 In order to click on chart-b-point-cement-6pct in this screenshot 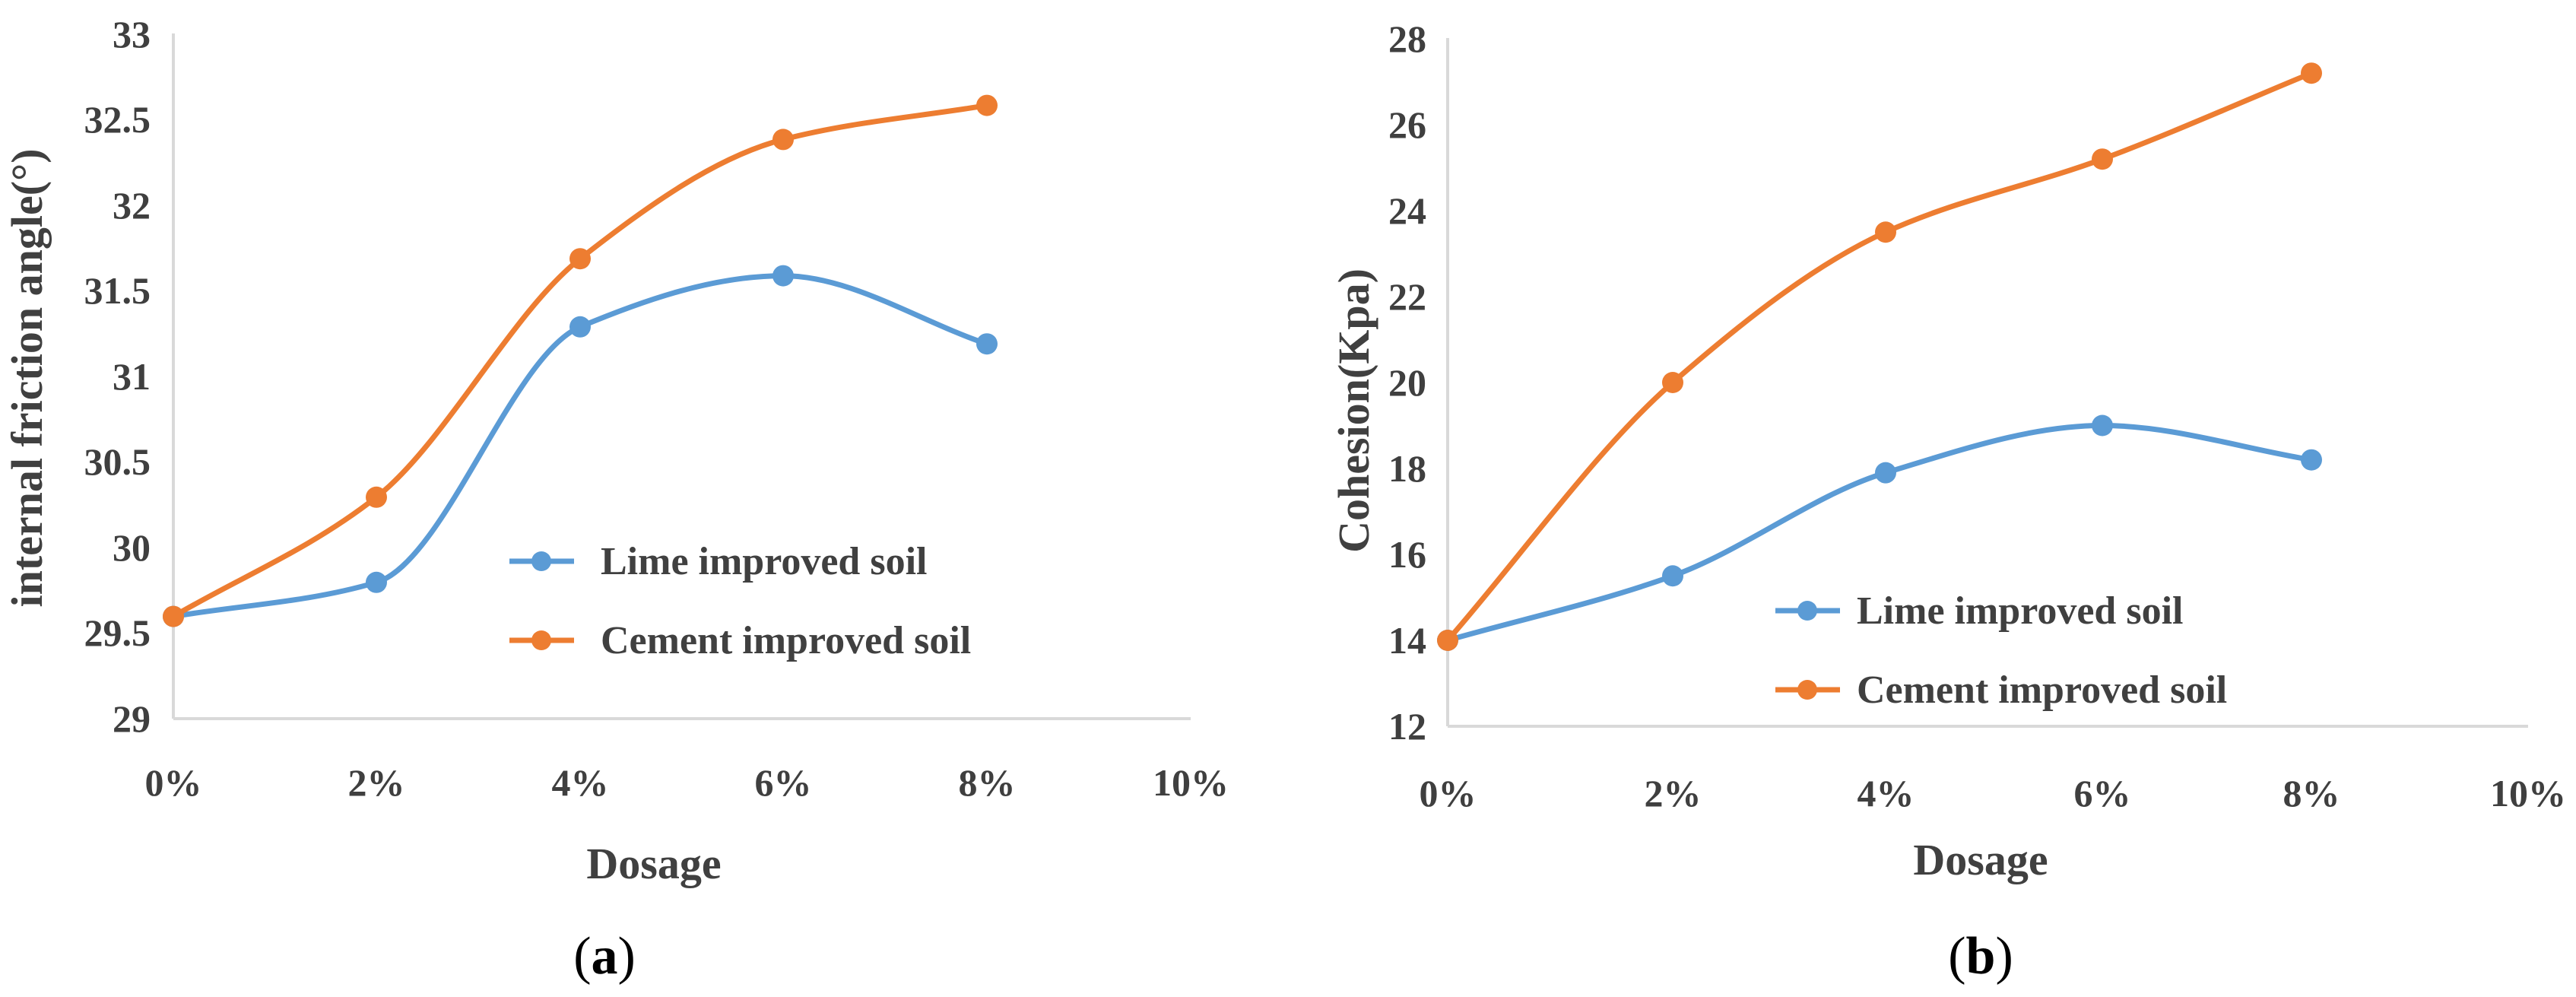, I will do `click(2102, 159)`.